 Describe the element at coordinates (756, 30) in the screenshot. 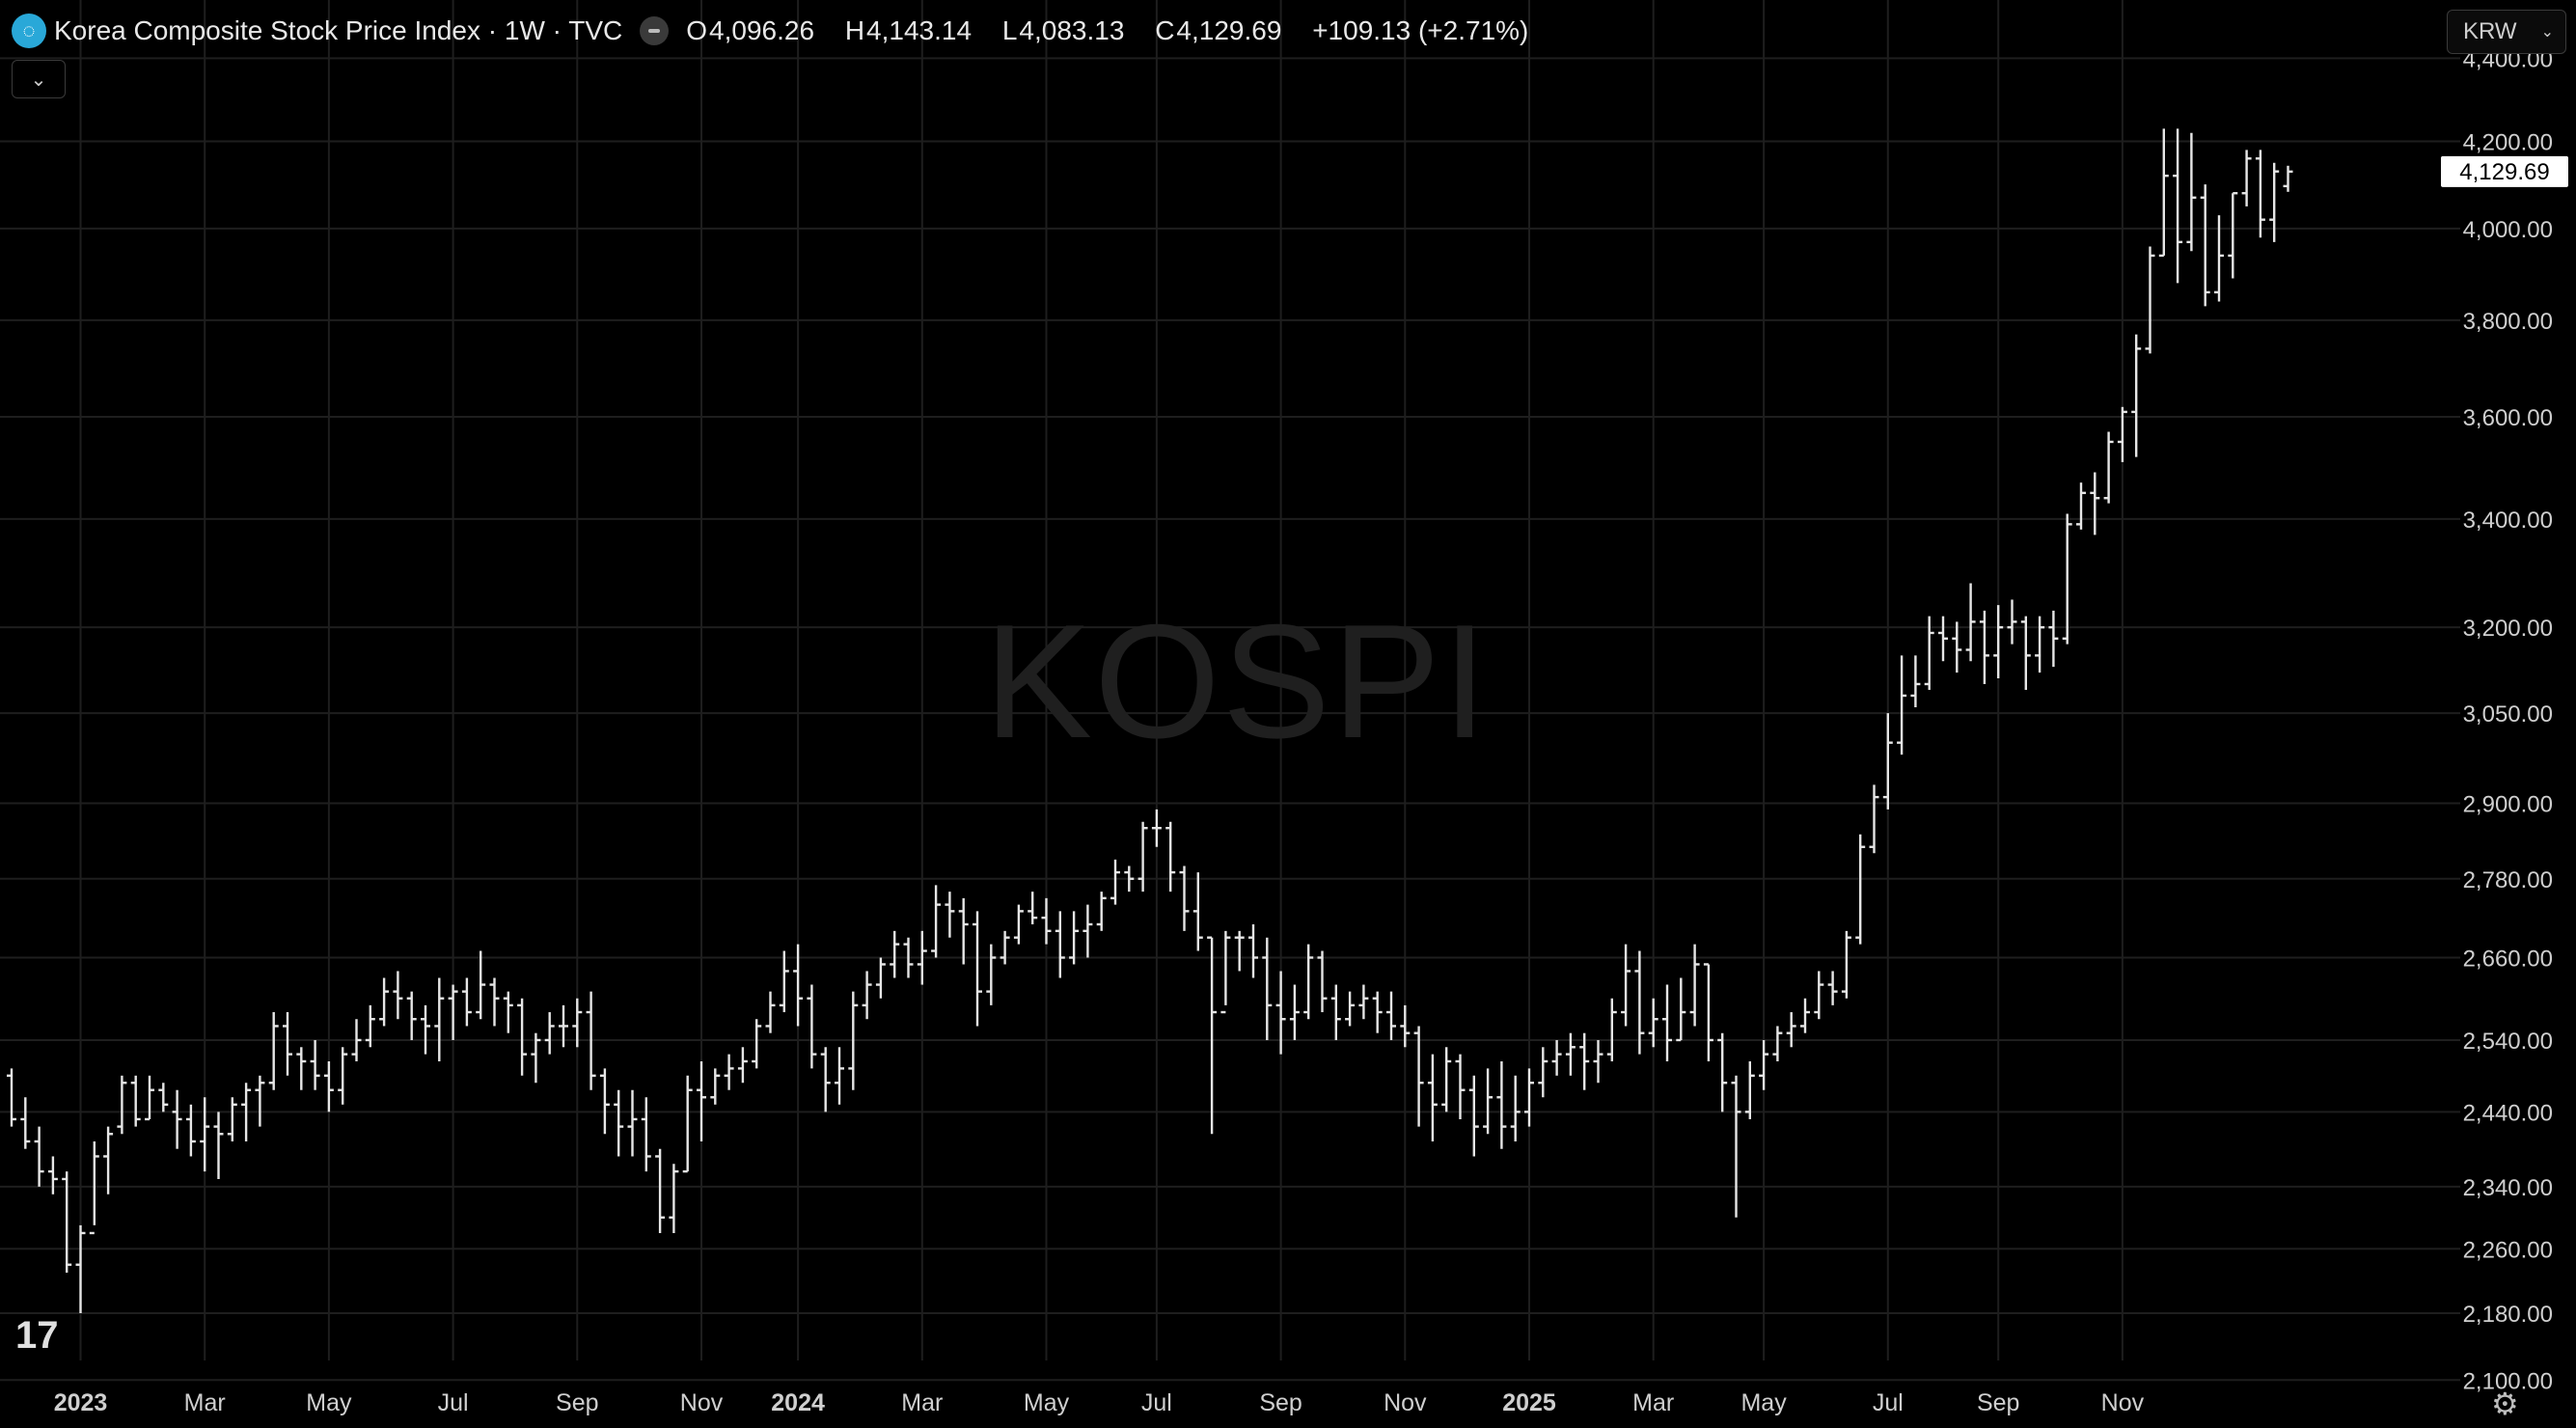

I see `open-readout: O4,096.26` at that location.